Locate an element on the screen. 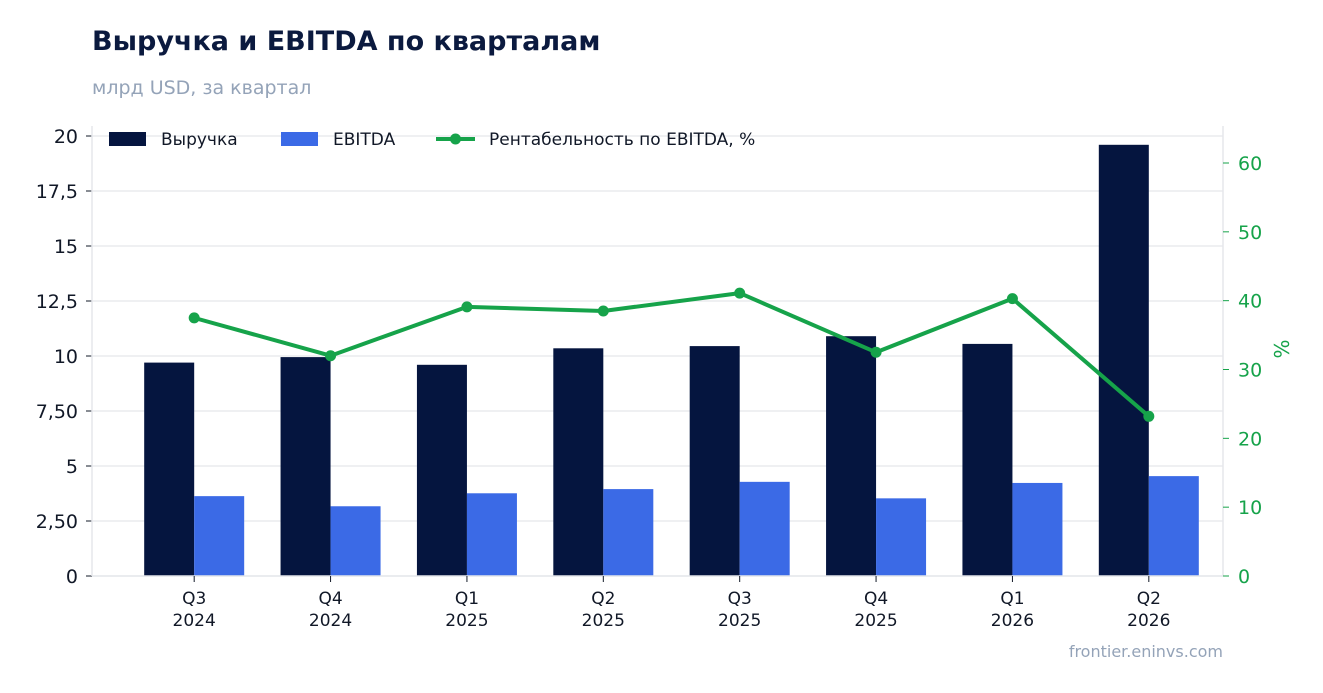 Image resolution: width=1323 pixels, height=693 pixels. legend: Выручка EBITDA Рентабельность по EBITDA, % is located at coordinates (432, 140).